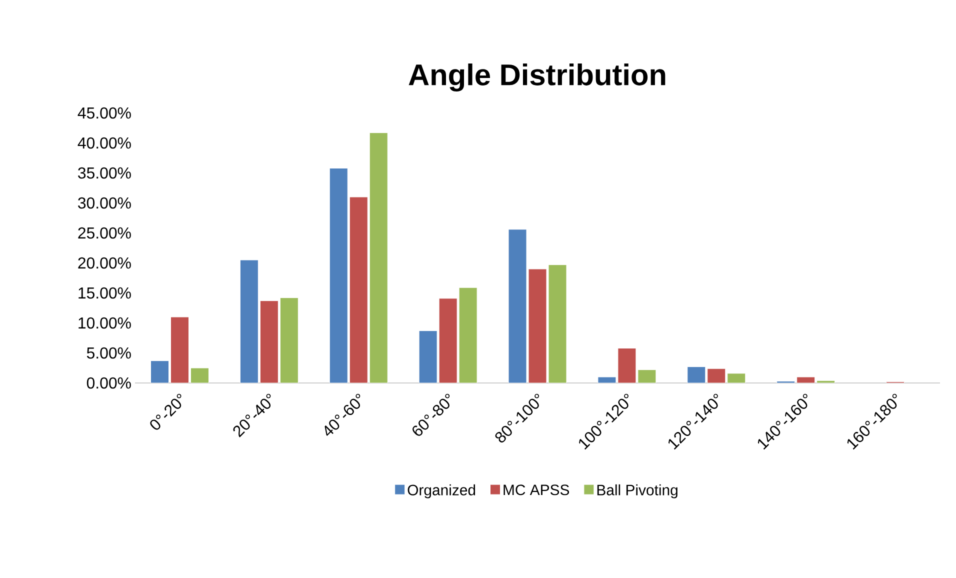 Image resolution: width=956 pixels, height=578 pixels. I want to click on y-tick-label: 30.00%, so click(104, 203).